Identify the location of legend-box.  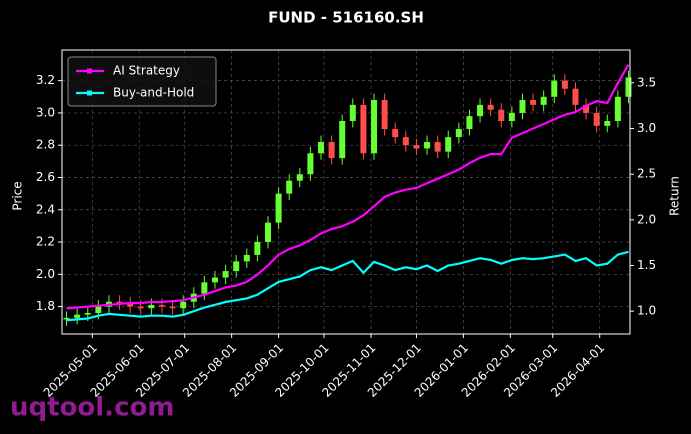
(142, 81).